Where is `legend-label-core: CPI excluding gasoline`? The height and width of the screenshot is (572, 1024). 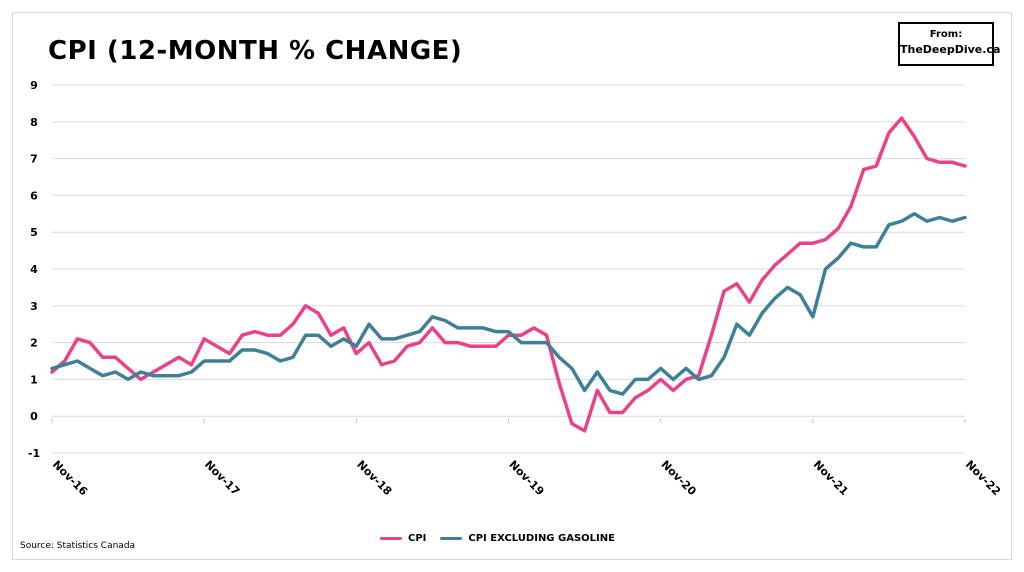 legend-label-core: CPI excluding gasoline is located at coordinates (541, 538).